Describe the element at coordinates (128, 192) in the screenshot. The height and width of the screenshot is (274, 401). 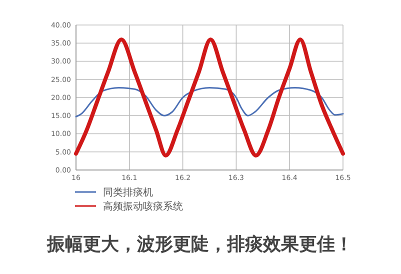
I see `legend-label: 同类排痰机` at that location.